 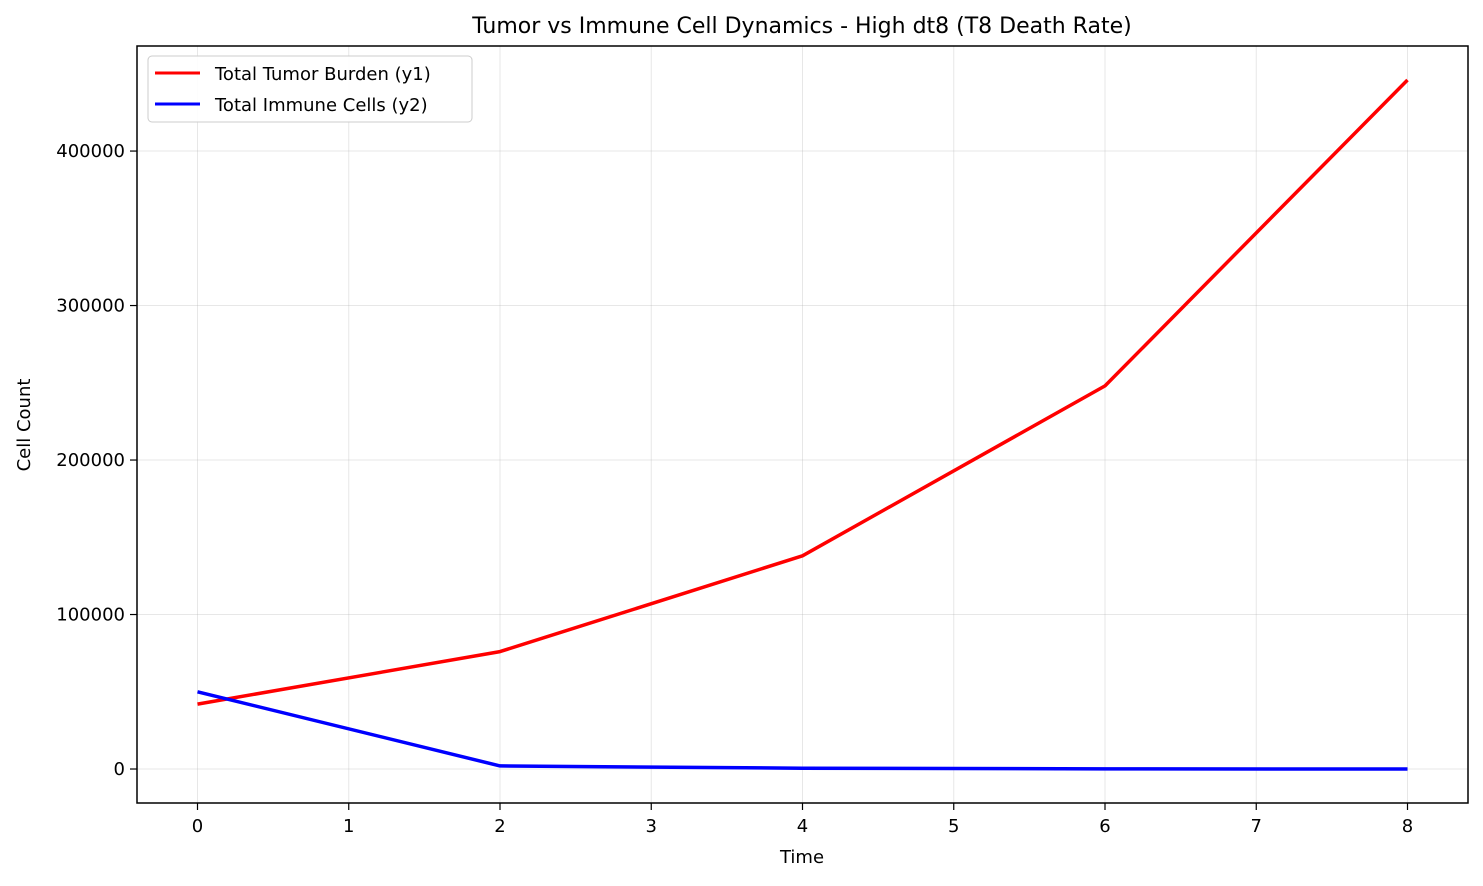 I want to click on x-tick-label: 6, so click(x=1104, y=826).